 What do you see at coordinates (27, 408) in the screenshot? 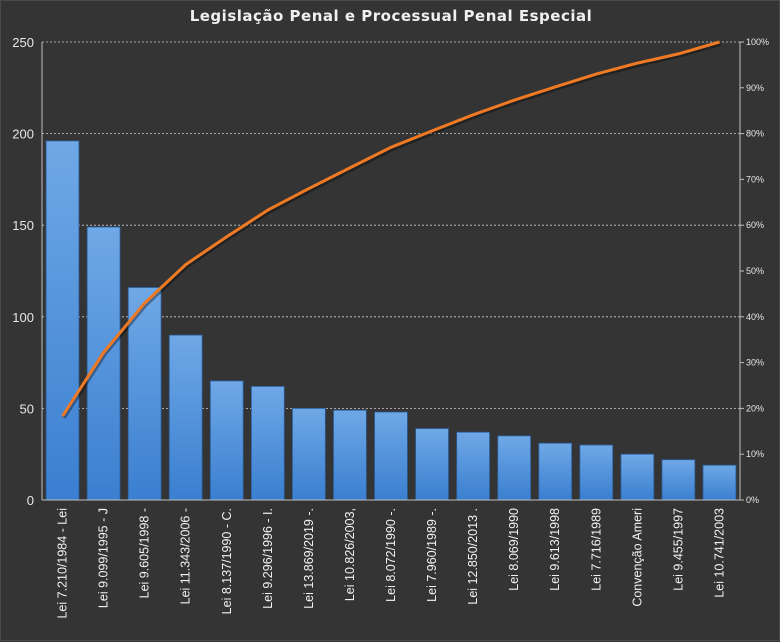
I see `y-tick-label: 50` at bounding box center [27, 408].